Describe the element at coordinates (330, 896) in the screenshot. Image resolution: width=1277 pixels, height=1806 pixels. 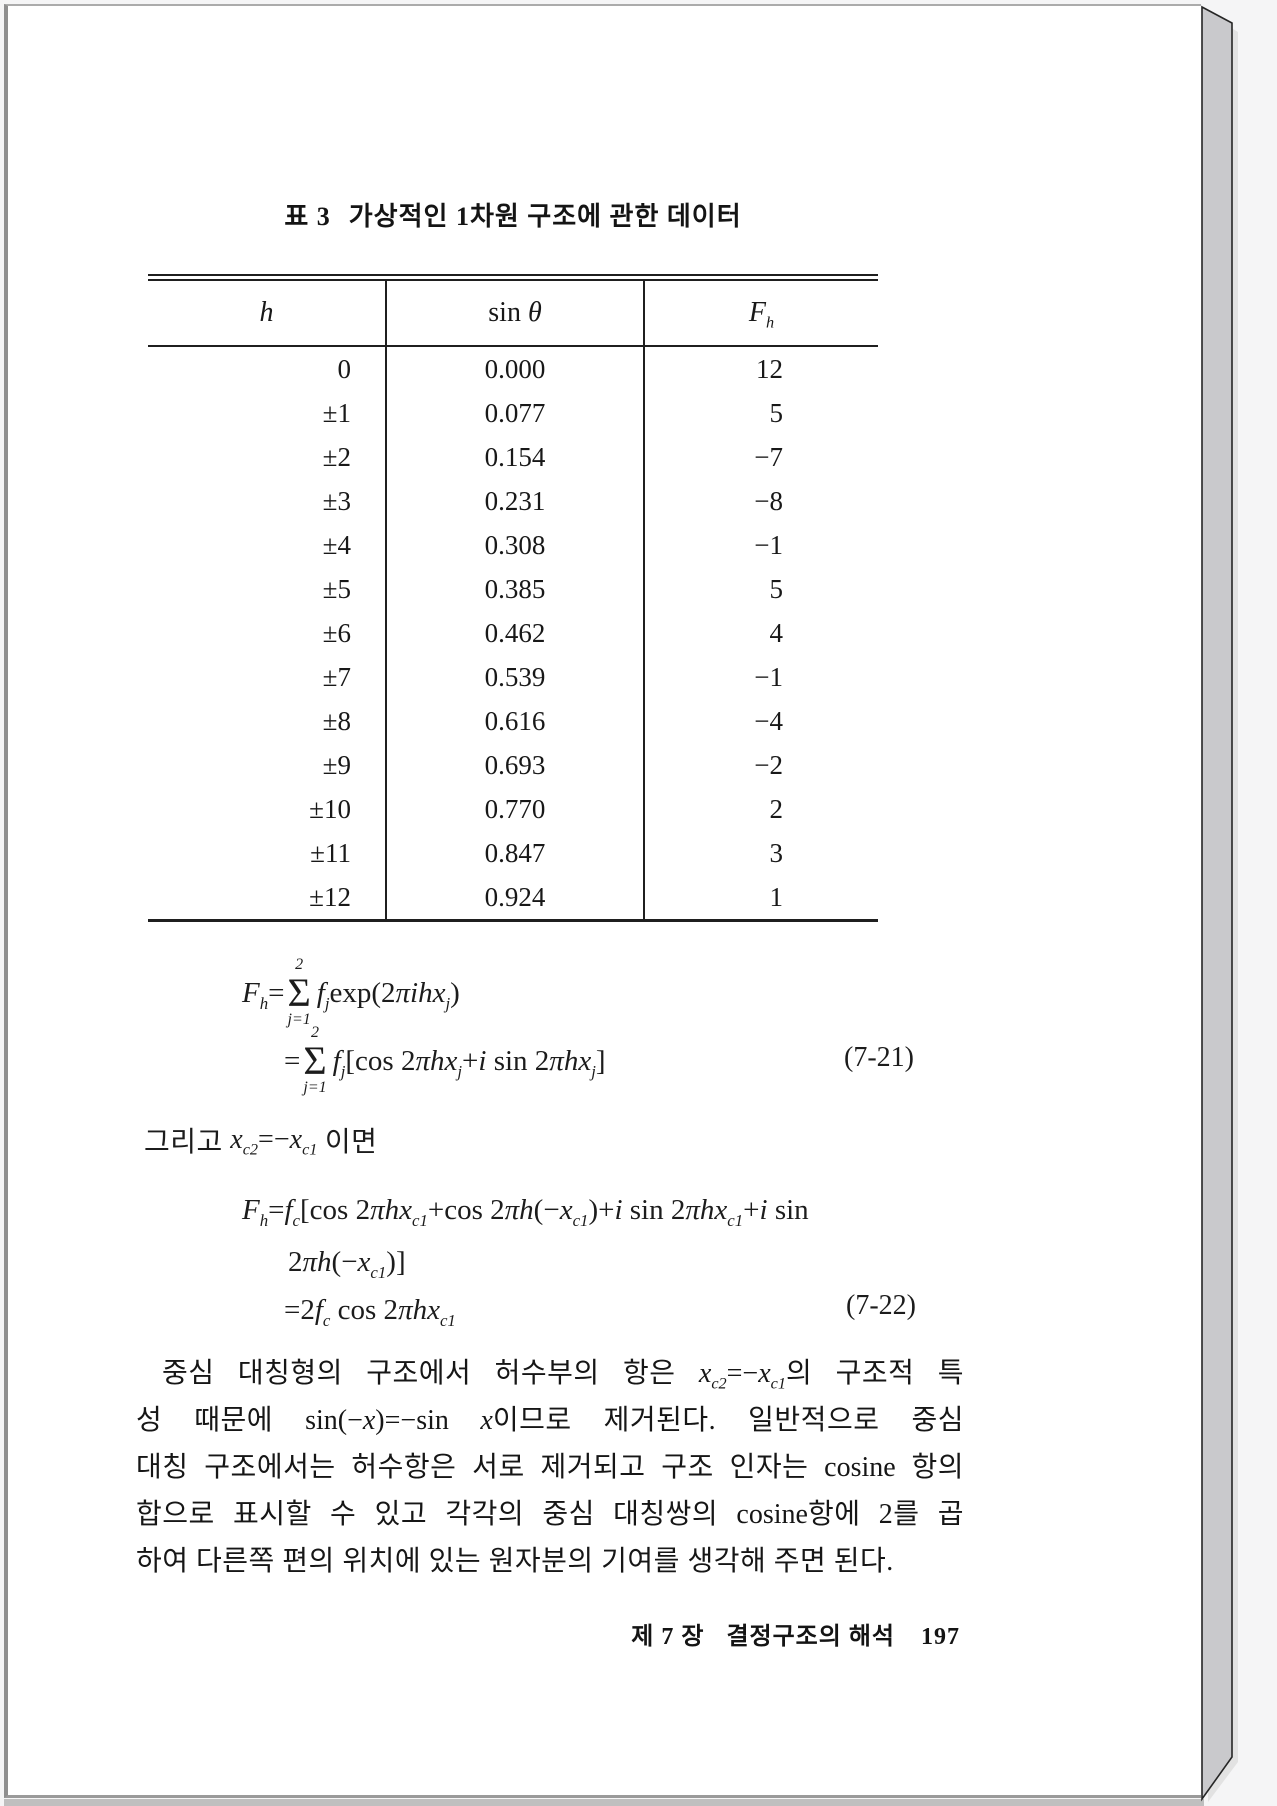
I see `table-cell: ±12` at that location.